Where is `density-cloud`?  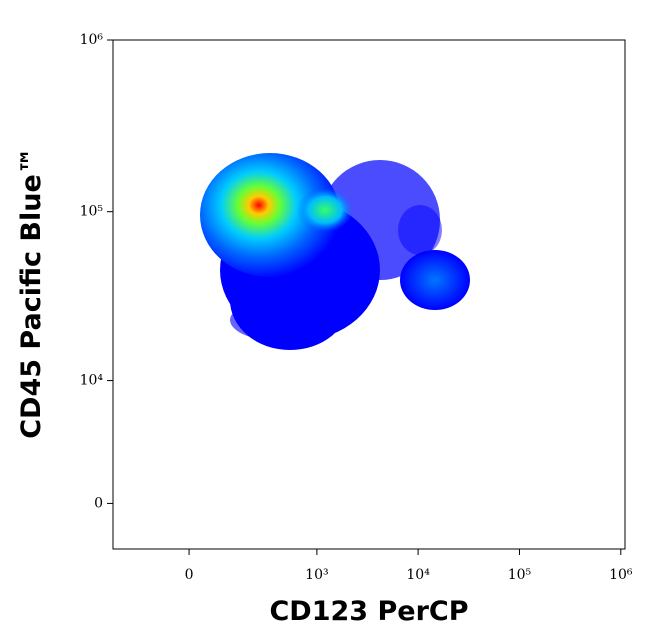 density-cloud is located at coordinates (335, 251).